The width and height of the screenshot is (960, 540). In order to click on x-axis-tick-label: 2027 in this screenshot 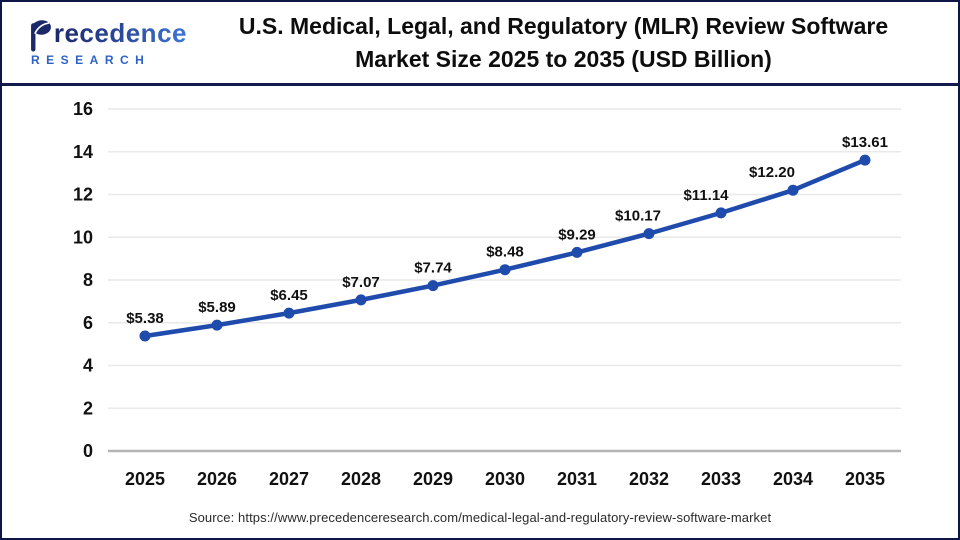, I will do `click(289, 479)`.